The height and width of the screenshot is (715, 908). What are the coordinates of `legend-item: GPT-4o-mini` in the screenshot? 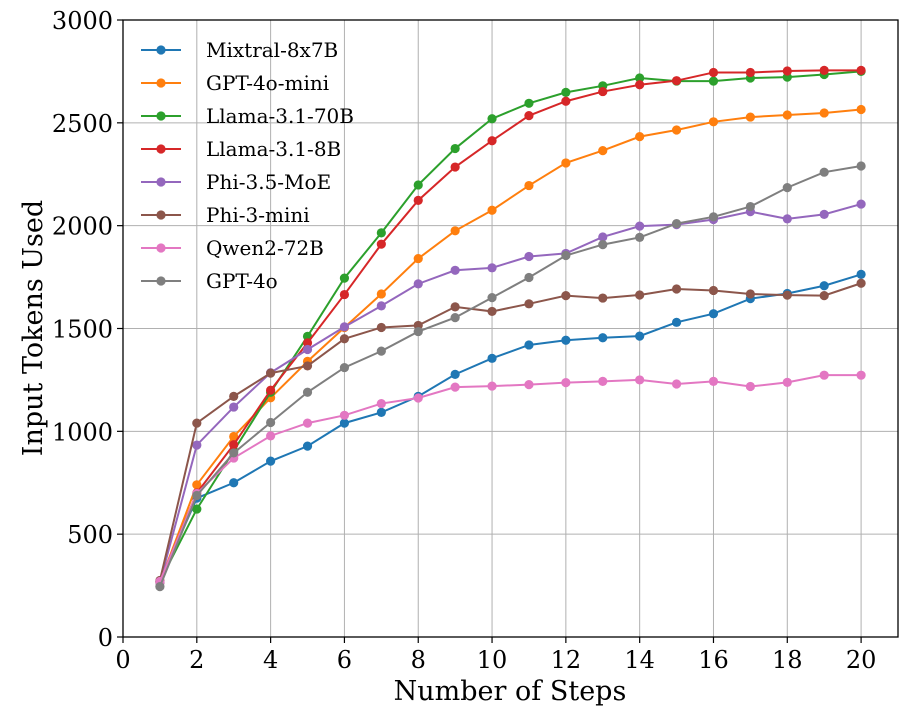 It's located at (235, 83).